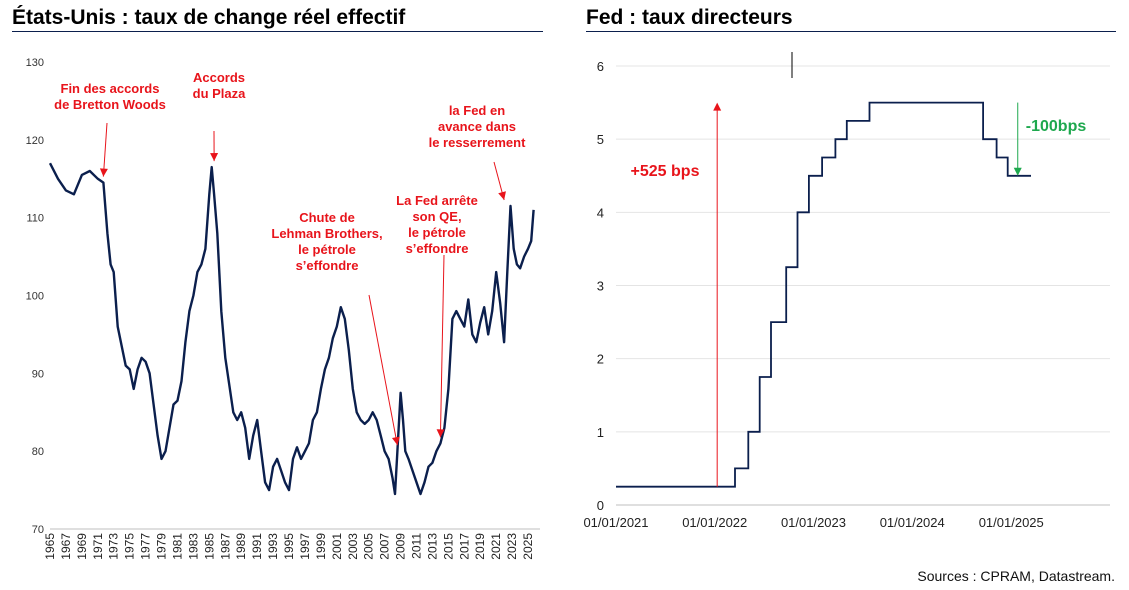 This screenshot has width=1129, height=590. What do you see at coordinates (615, 522) in the screenshot?
I see `right-x-tick-label: 01/01/2021` at bounding box center [615, 522].